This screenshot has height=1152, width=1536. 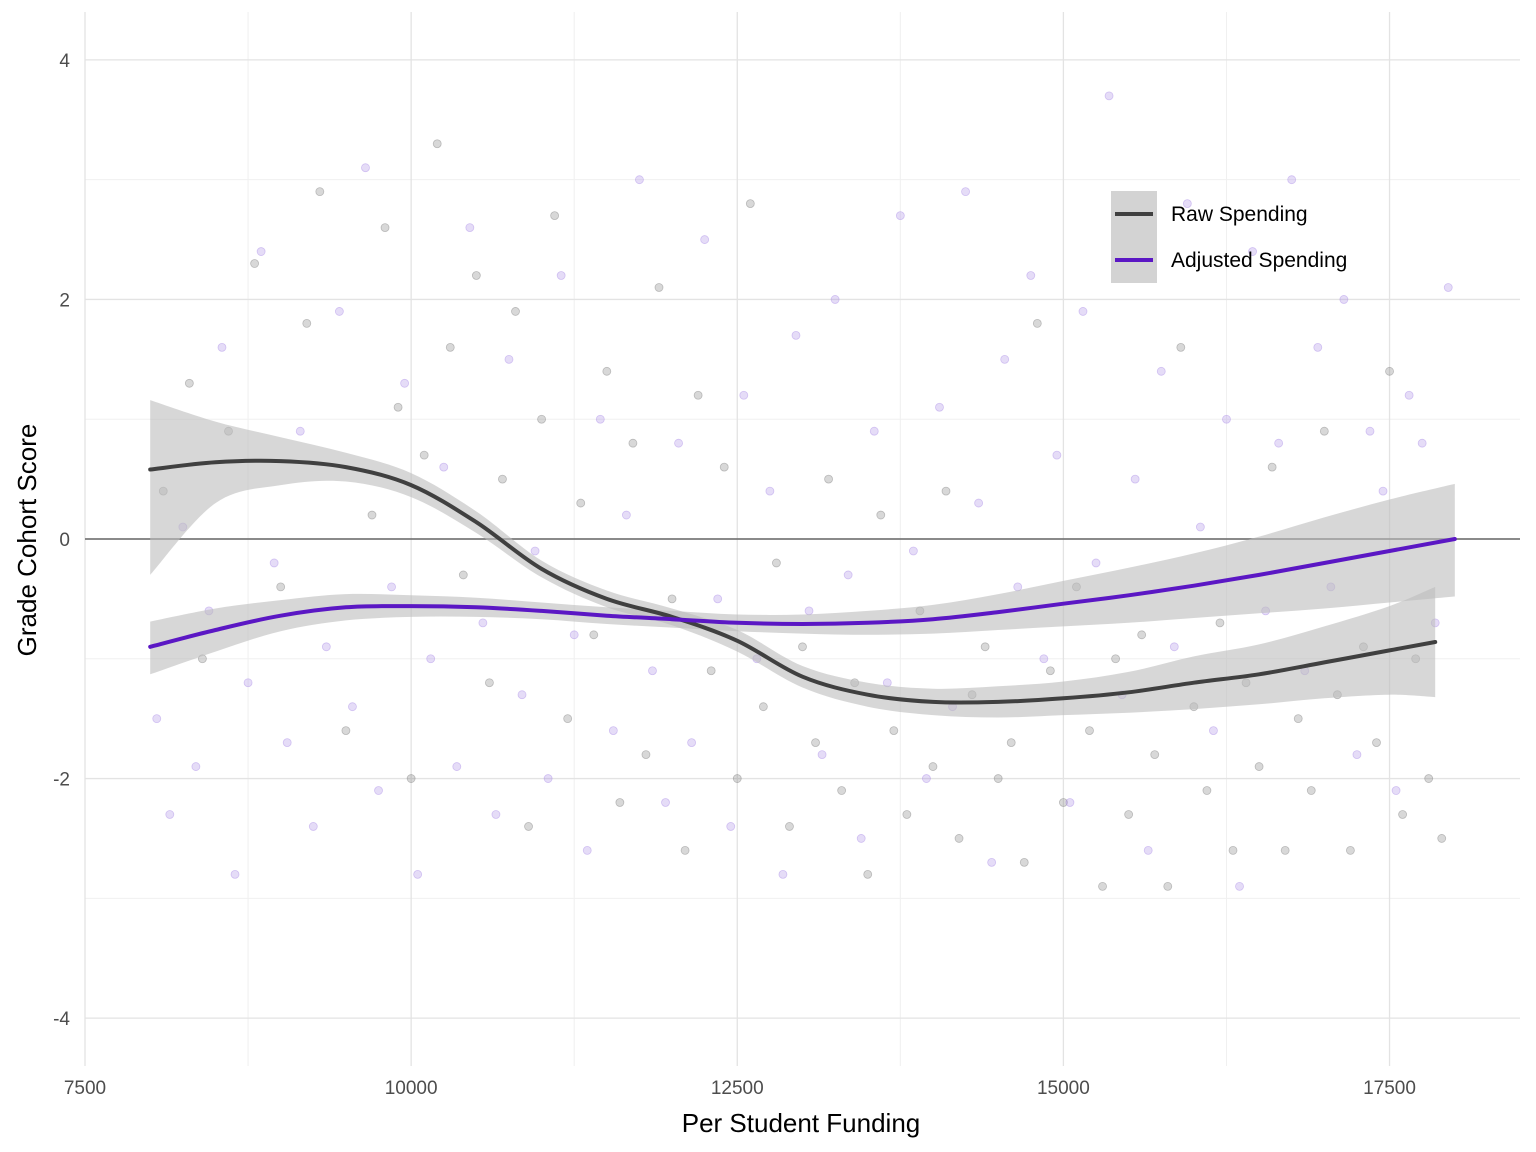 What do you see at coordinates (1259, 260) in the screenshot?
I see `legend-label: Adjusted Spending` at bounding box center [1259, 260].